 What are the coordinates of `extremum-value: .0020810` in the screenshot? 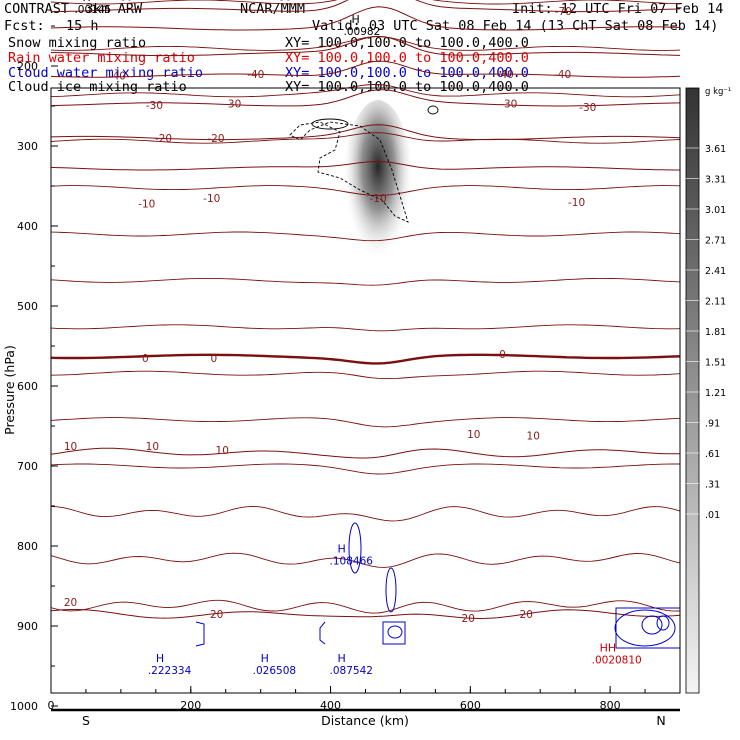 It's located at (617, 661).